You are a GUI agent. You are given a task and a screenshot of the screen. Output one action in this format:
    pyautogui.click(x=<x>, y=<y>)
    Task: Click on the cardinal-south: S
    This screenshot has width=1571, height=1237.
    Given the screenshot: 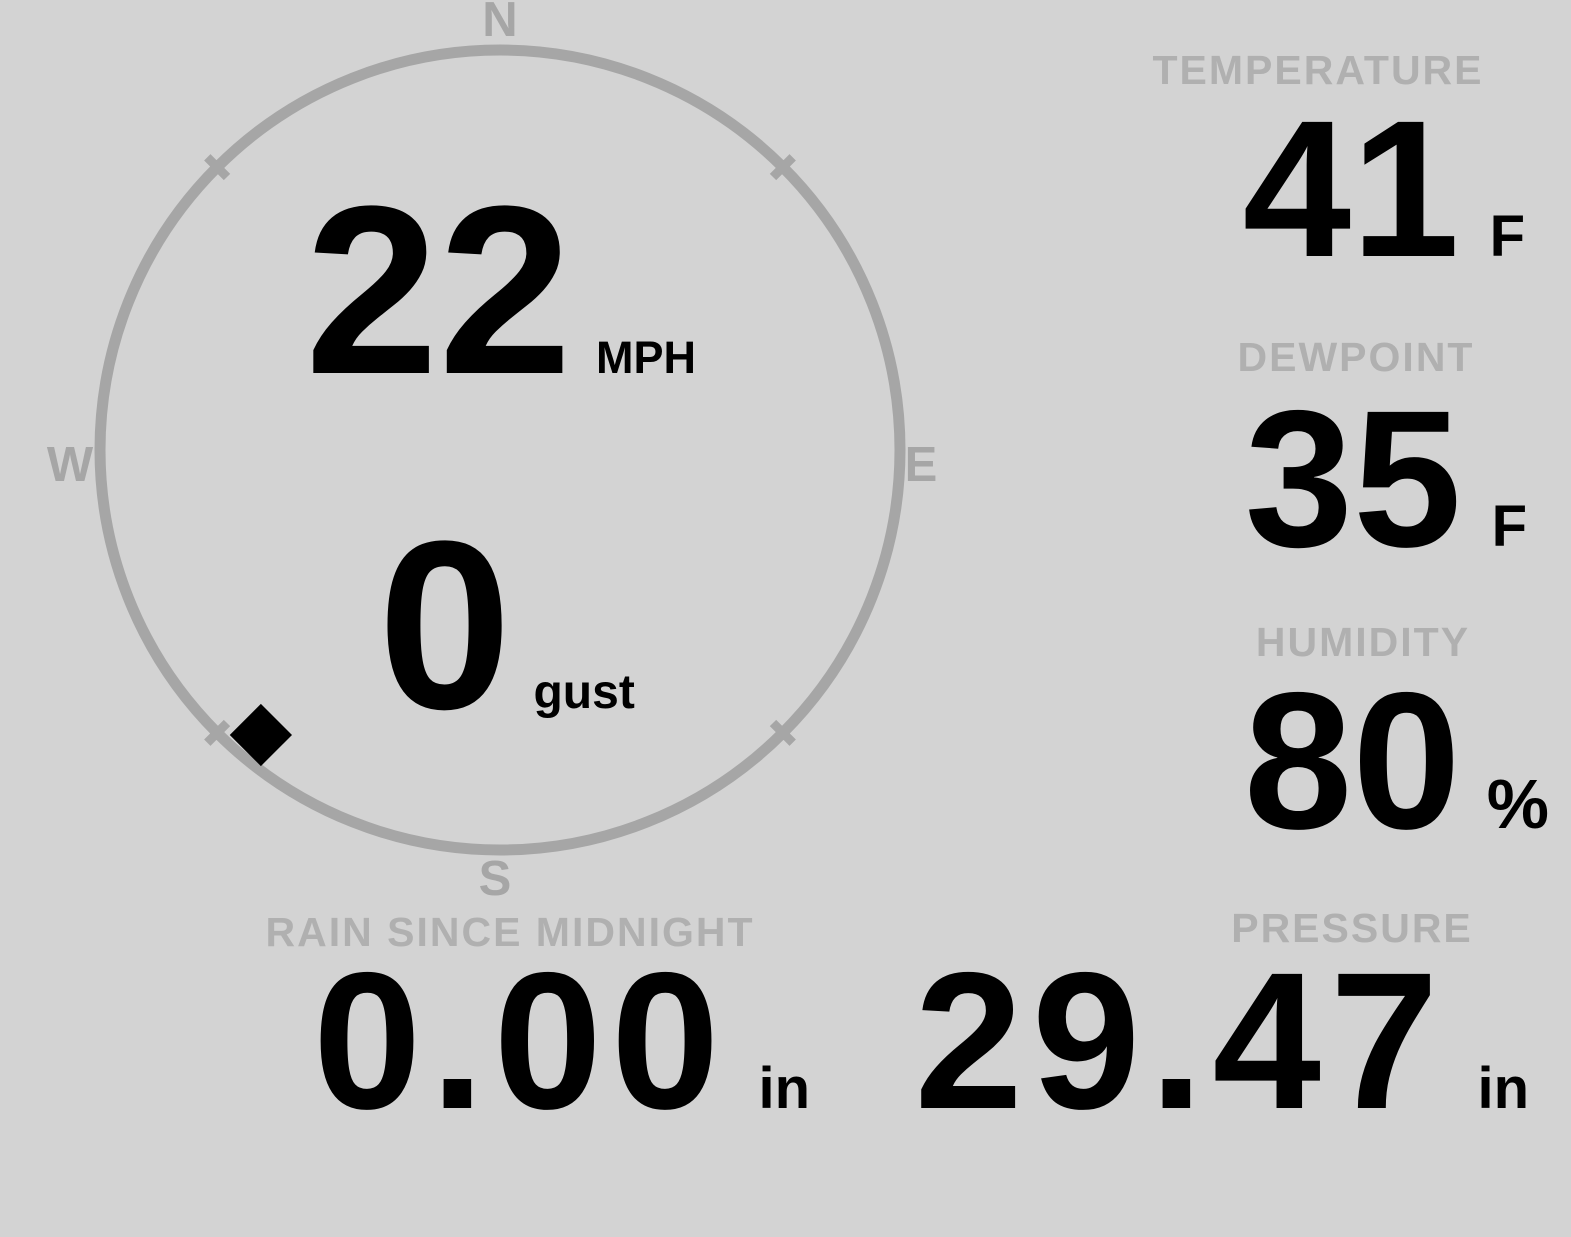 What is the action you would take?
    pyautogui.click(x=495, y=879)
    